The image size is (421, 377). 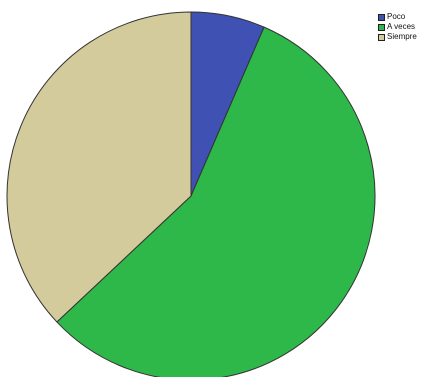 I want to click on legend-swatch-a-veces, so click(x=381, y=27).